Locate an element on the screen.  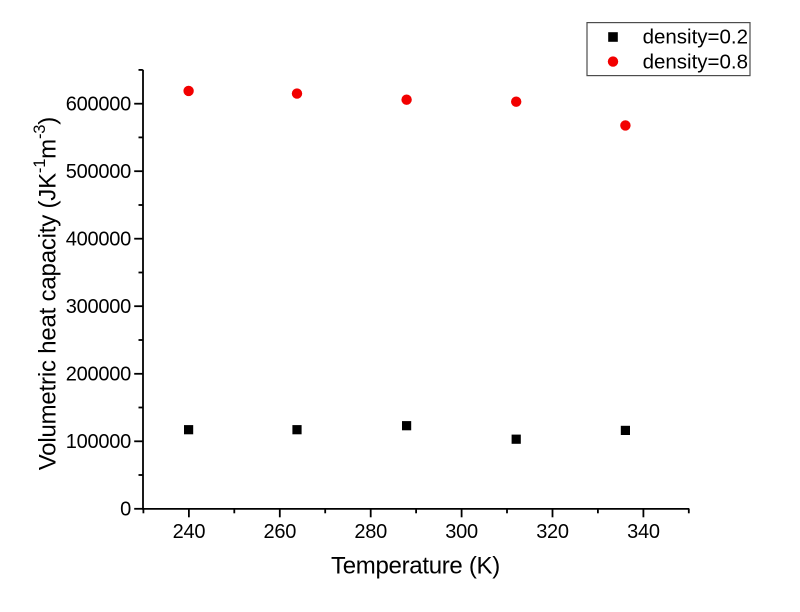
svg-text: 200000 is located at coordinates (98, 375).